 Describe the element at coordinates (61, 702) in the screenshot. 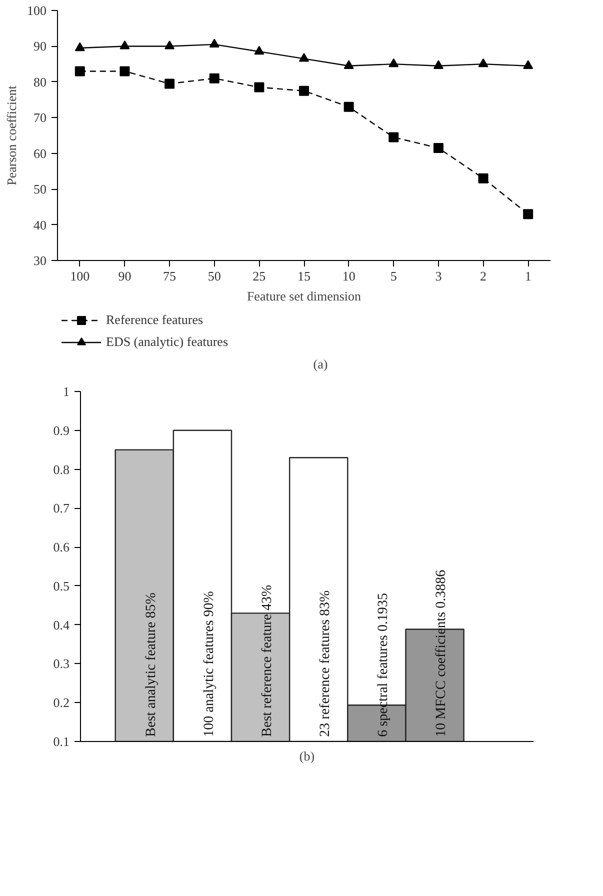

I see `y-tick-label: 0.2` at that location.